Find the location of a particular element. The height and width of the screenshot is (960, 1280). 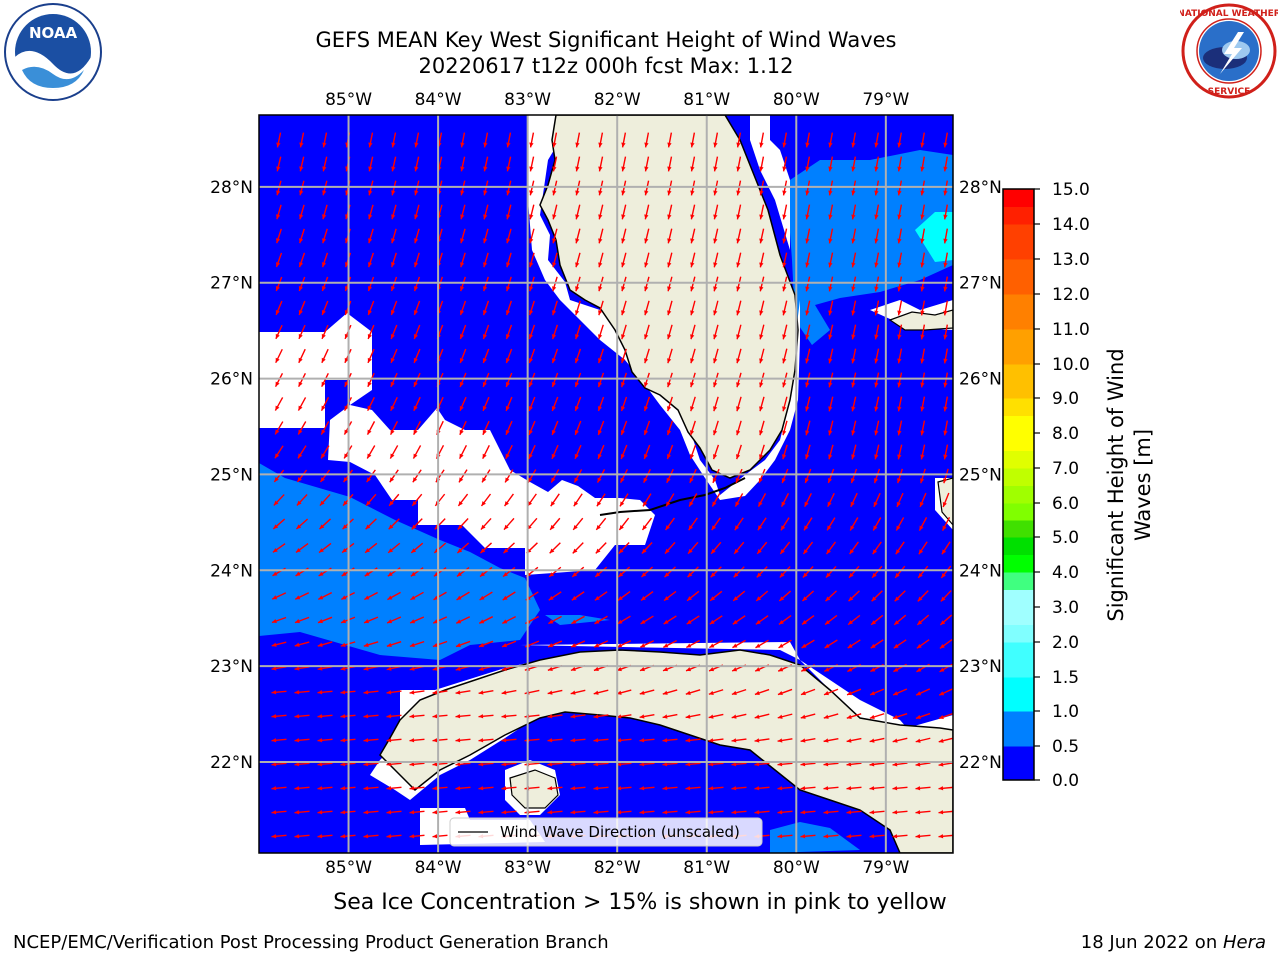

colorbar-tick-label: 11.0 is located at coordinates (1071, 330).